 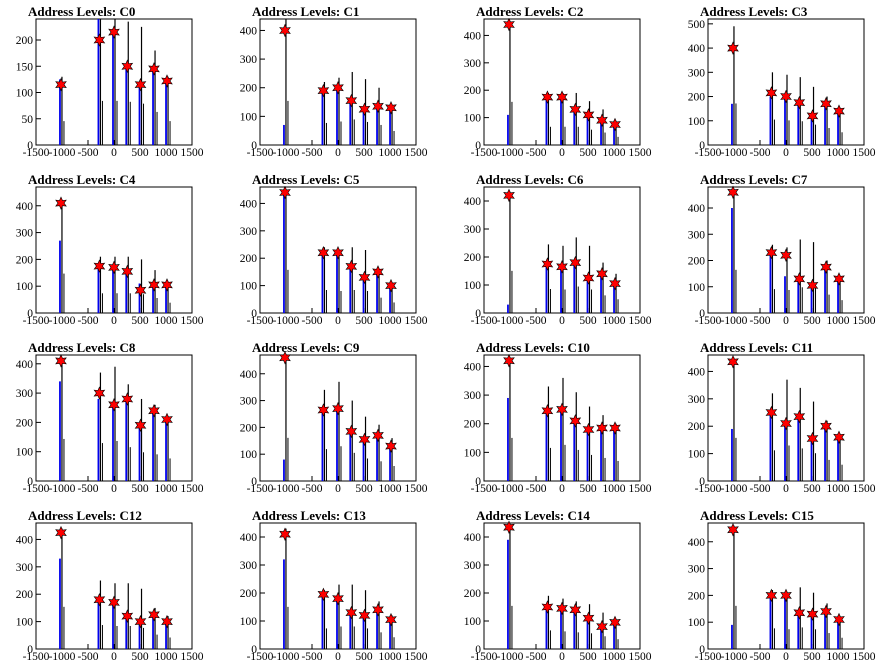 What do you see at coordinates (697, 25) in the screenshot?
I see `y-tick-label: 500` at bounding box center [697, 25].